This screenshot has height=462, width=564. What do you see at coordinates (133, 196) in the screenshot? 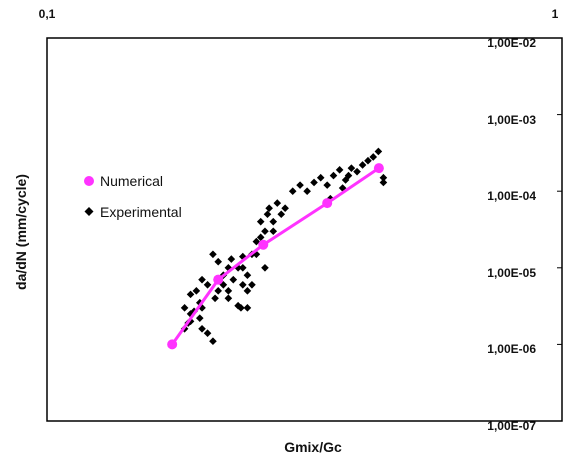
I see `legend: Numerical Experimental` at bounding box center [133, 196].